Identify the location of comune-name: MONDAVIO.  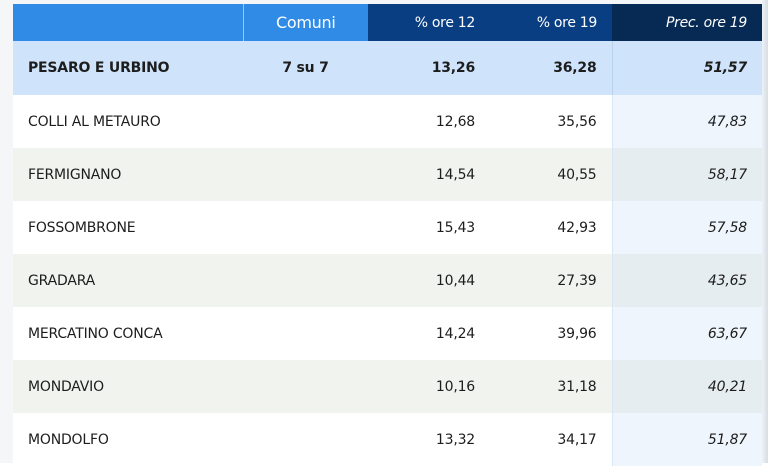
(128, 386).